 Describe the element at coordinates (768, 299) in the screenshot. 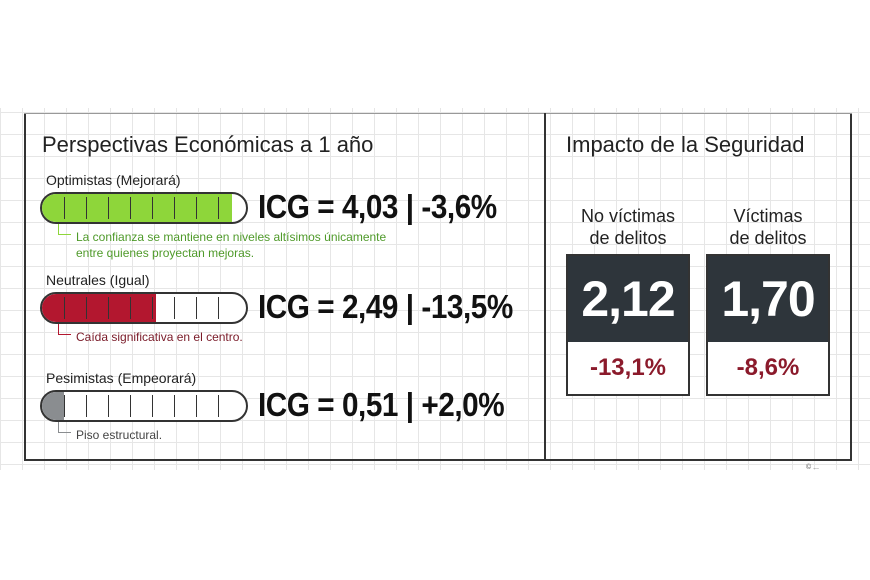

I see `card-value: 1,70` at that location.